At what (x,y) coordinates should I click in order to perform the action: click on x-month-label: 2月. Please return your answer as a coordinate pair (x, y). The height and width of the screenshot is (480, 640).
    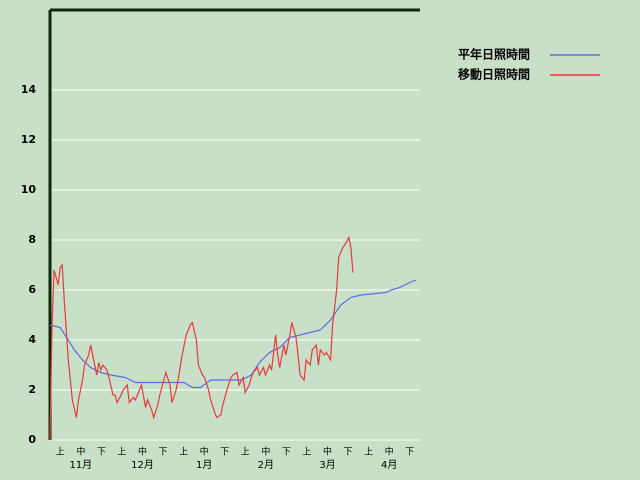
    Looking at the image, I should click on (266, 465).